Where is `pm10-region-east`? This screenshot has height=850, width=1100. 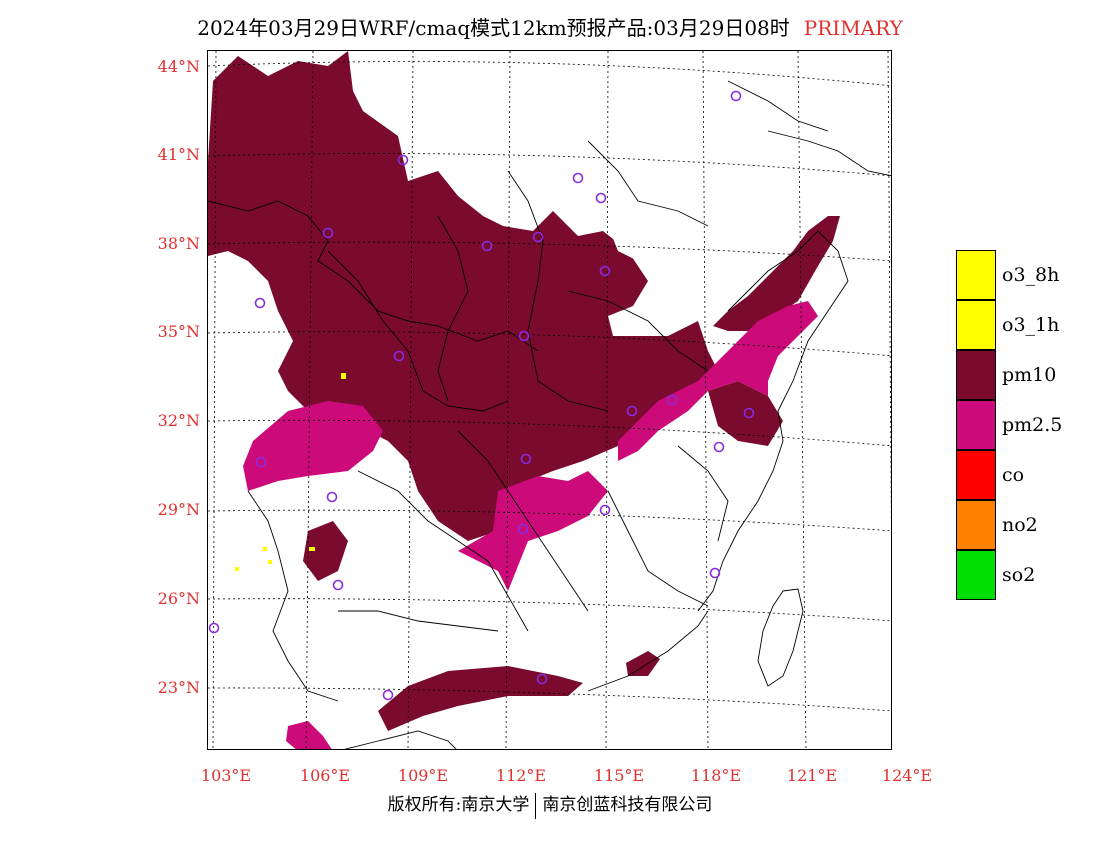 pm10-region-east is located at coordinates (745, 413).